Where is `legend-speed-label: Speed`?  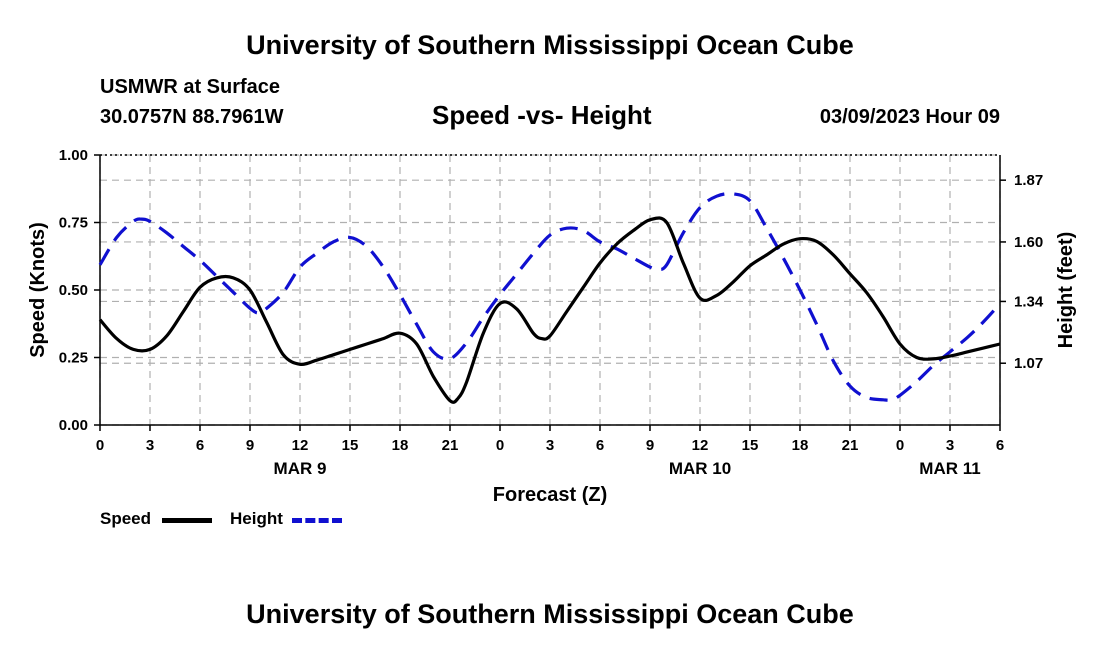
legend-speed-label: Speed is located at coordinates (126, 518).